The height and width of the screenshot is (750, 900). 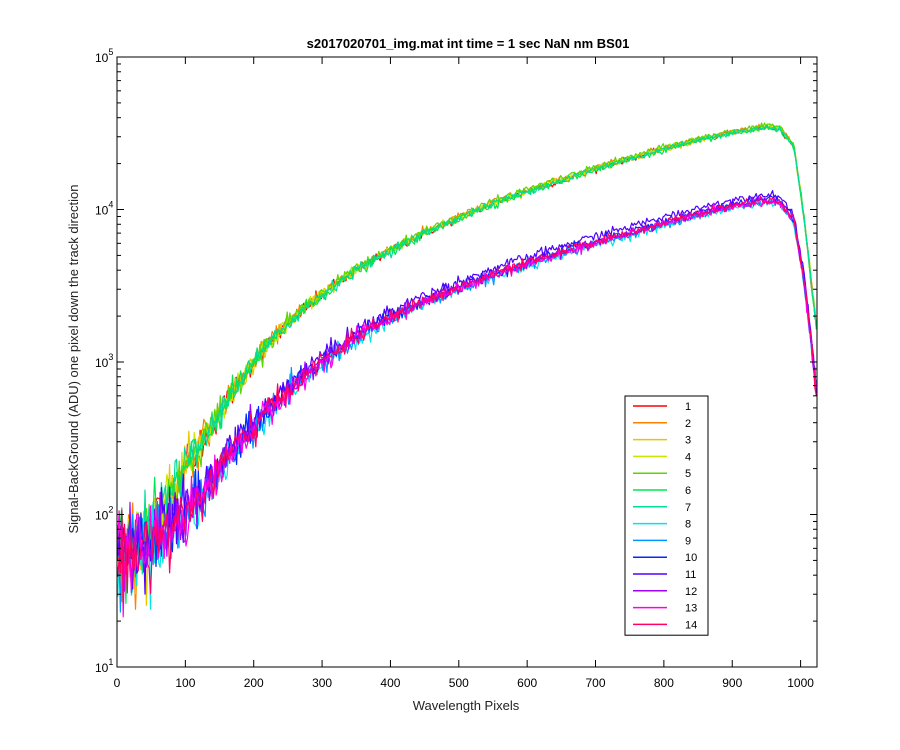 I want to click on x-tick-label: 0, so click(x=117, y=683).